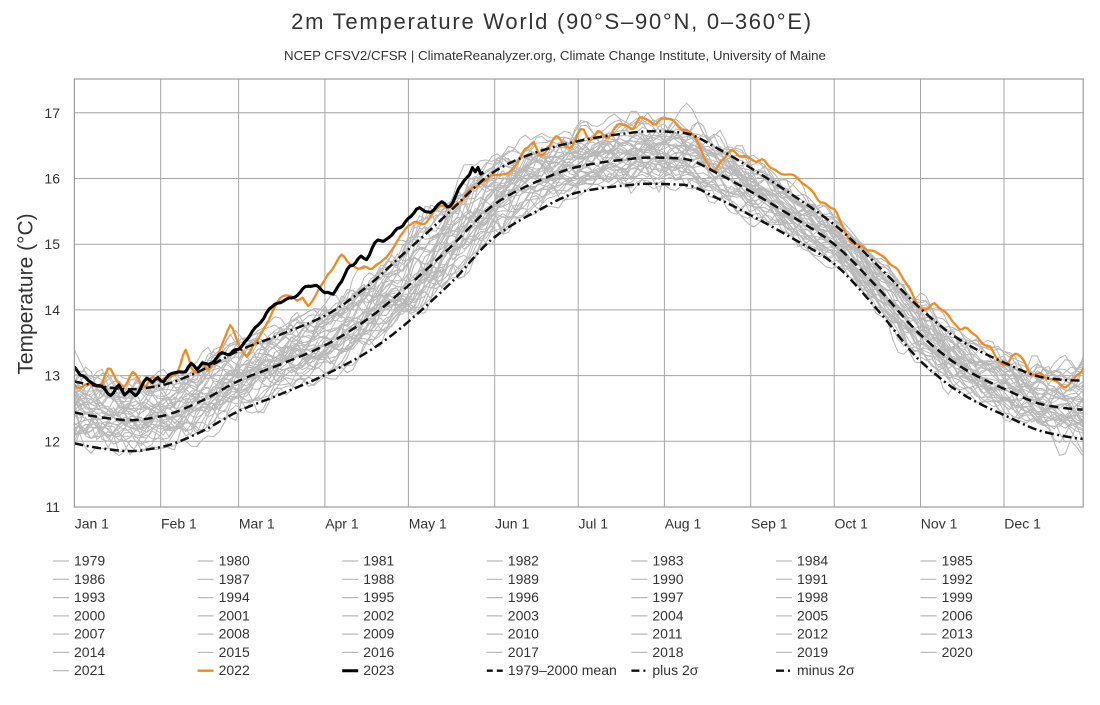  What do you see at coordinates (675, 670) in the screenshot?
I see `svg-text: plus 2σ` at bounding box center [675, 670].